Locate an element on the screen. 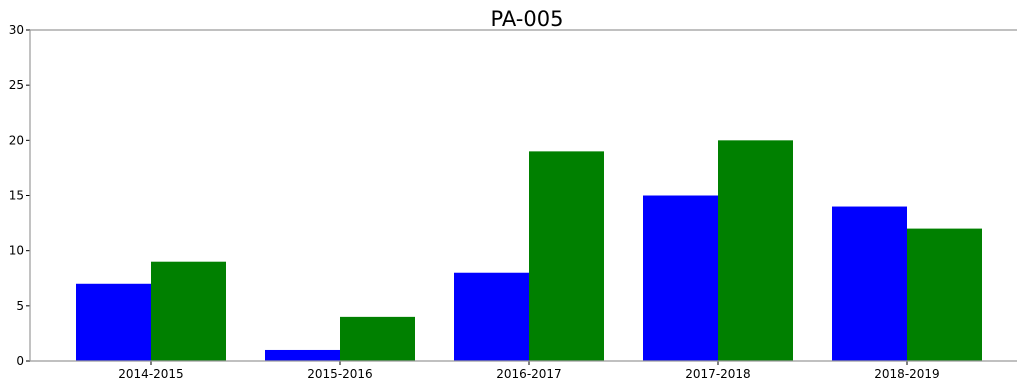 This screenshot has width=1017, height=381. y-tick-label: 15 is located at coordinates (16, 196).